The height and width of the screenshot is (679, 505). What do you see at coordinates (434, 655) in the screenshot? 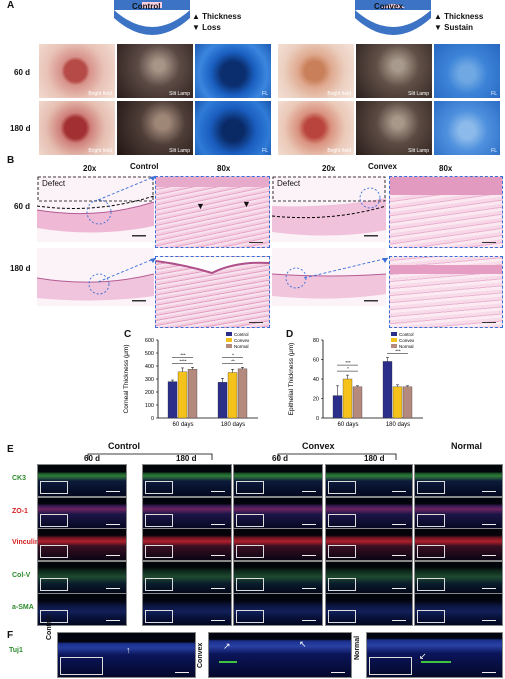
I see `f-normal-tile: ↙` at bounding box center [434, 655].